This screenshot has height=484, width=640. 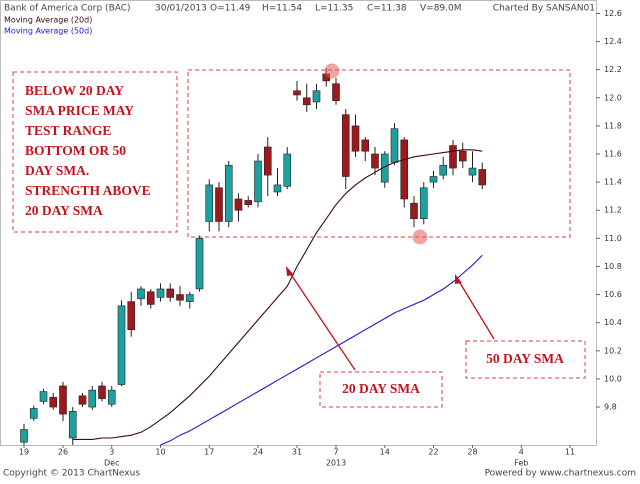 What do you see at coordinates (75, 150) in the screenshot?
I see `note-line: BOTTOM OR 50` at bounding box center [75, 150].